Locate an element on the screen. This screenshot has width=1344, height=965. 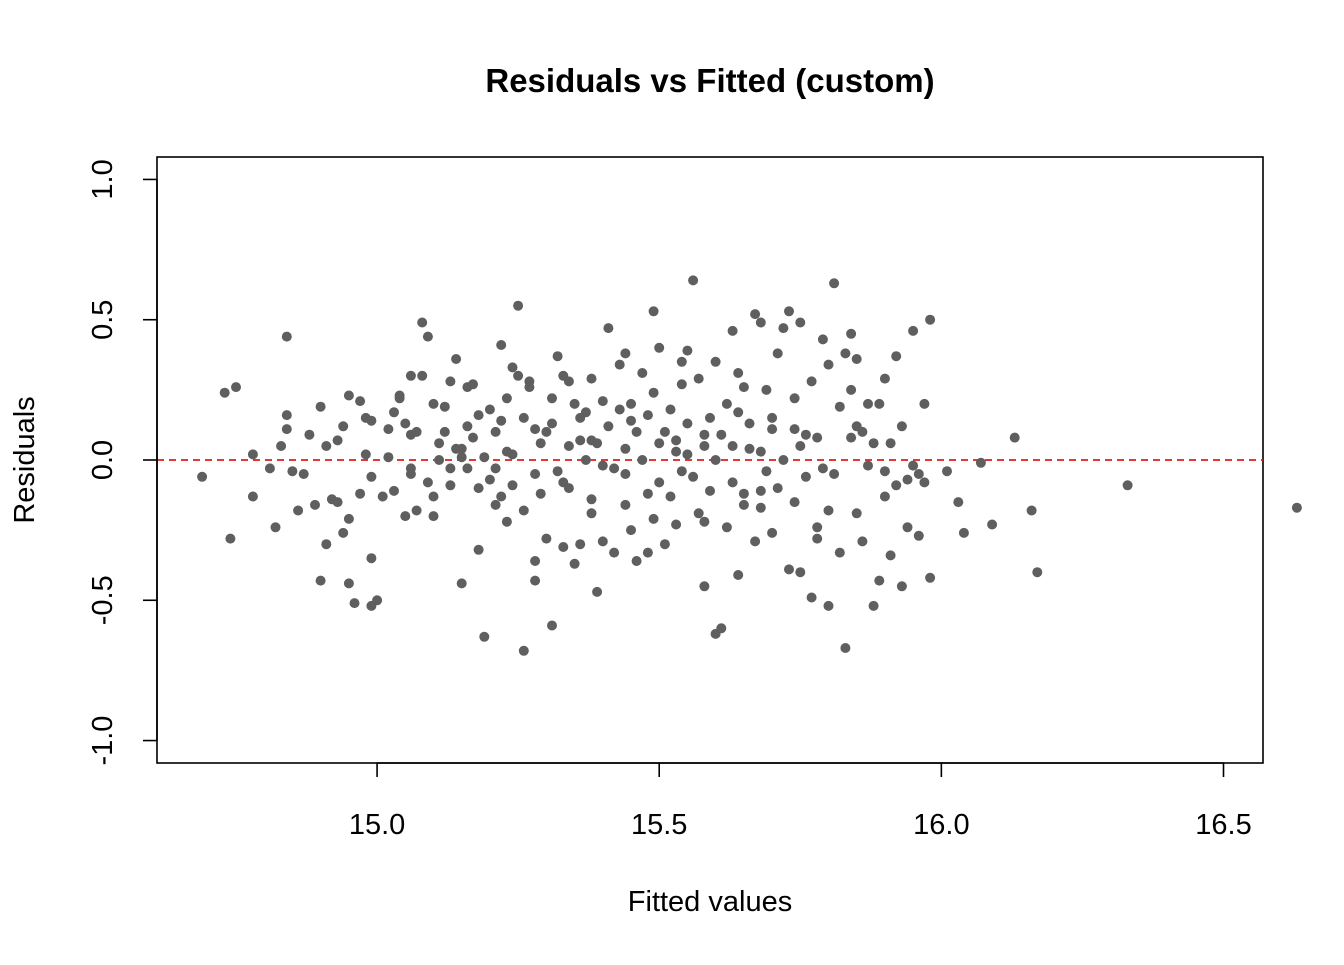
x-axis: 15.0 15.5 16.0 16.5 is located at coordinates (800, 801).